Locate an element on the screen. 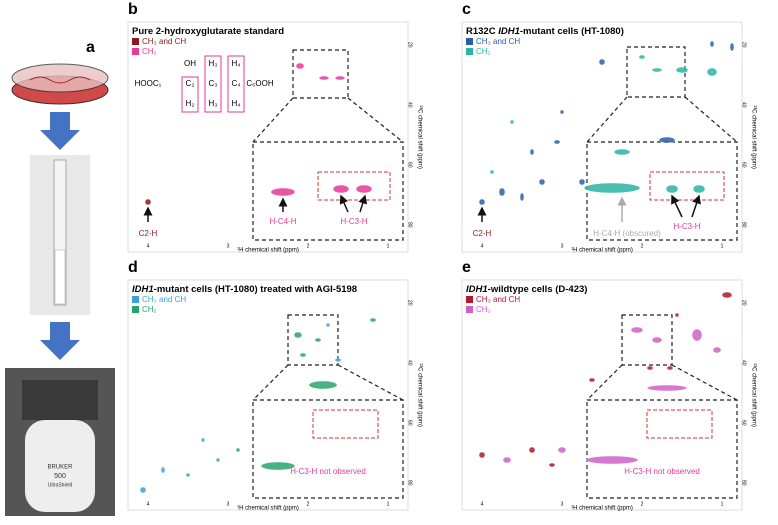 This screenshot has width=778, height=525. legend-label: CH₃ and CH is located at coordinates (164, 299).